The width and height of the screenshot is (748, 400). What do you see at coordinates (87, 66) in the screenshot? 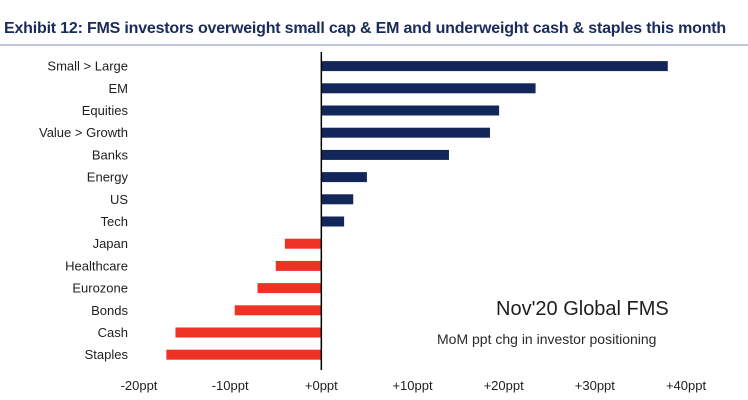
I see `category-label: Small > Large` at bounding box center [87, 66].